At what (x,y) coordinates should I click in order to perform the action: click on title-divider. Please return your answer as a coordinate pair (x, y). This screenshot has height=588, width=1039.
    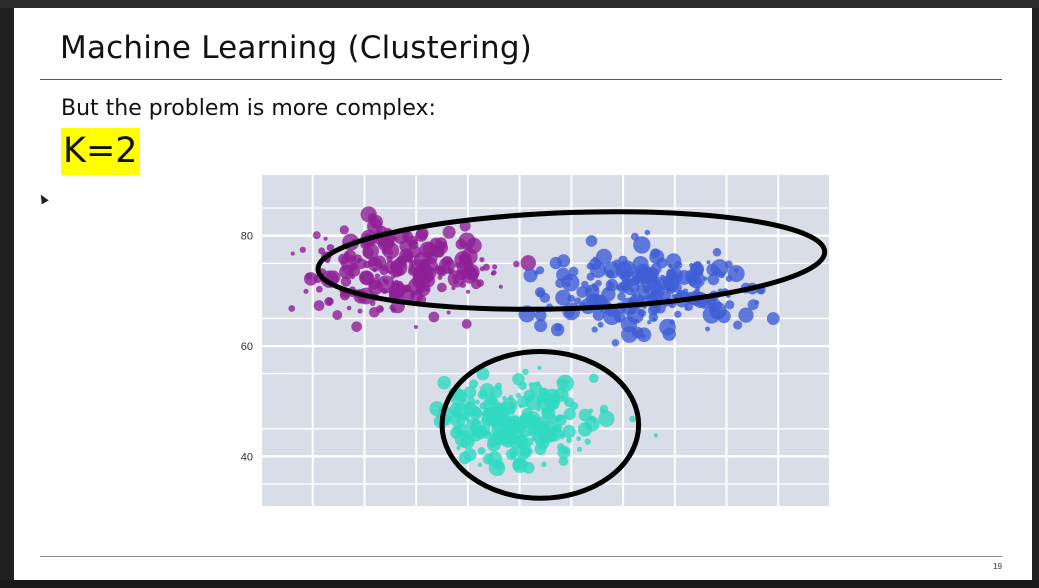
    Looking at the image, I should click on (521, 79).